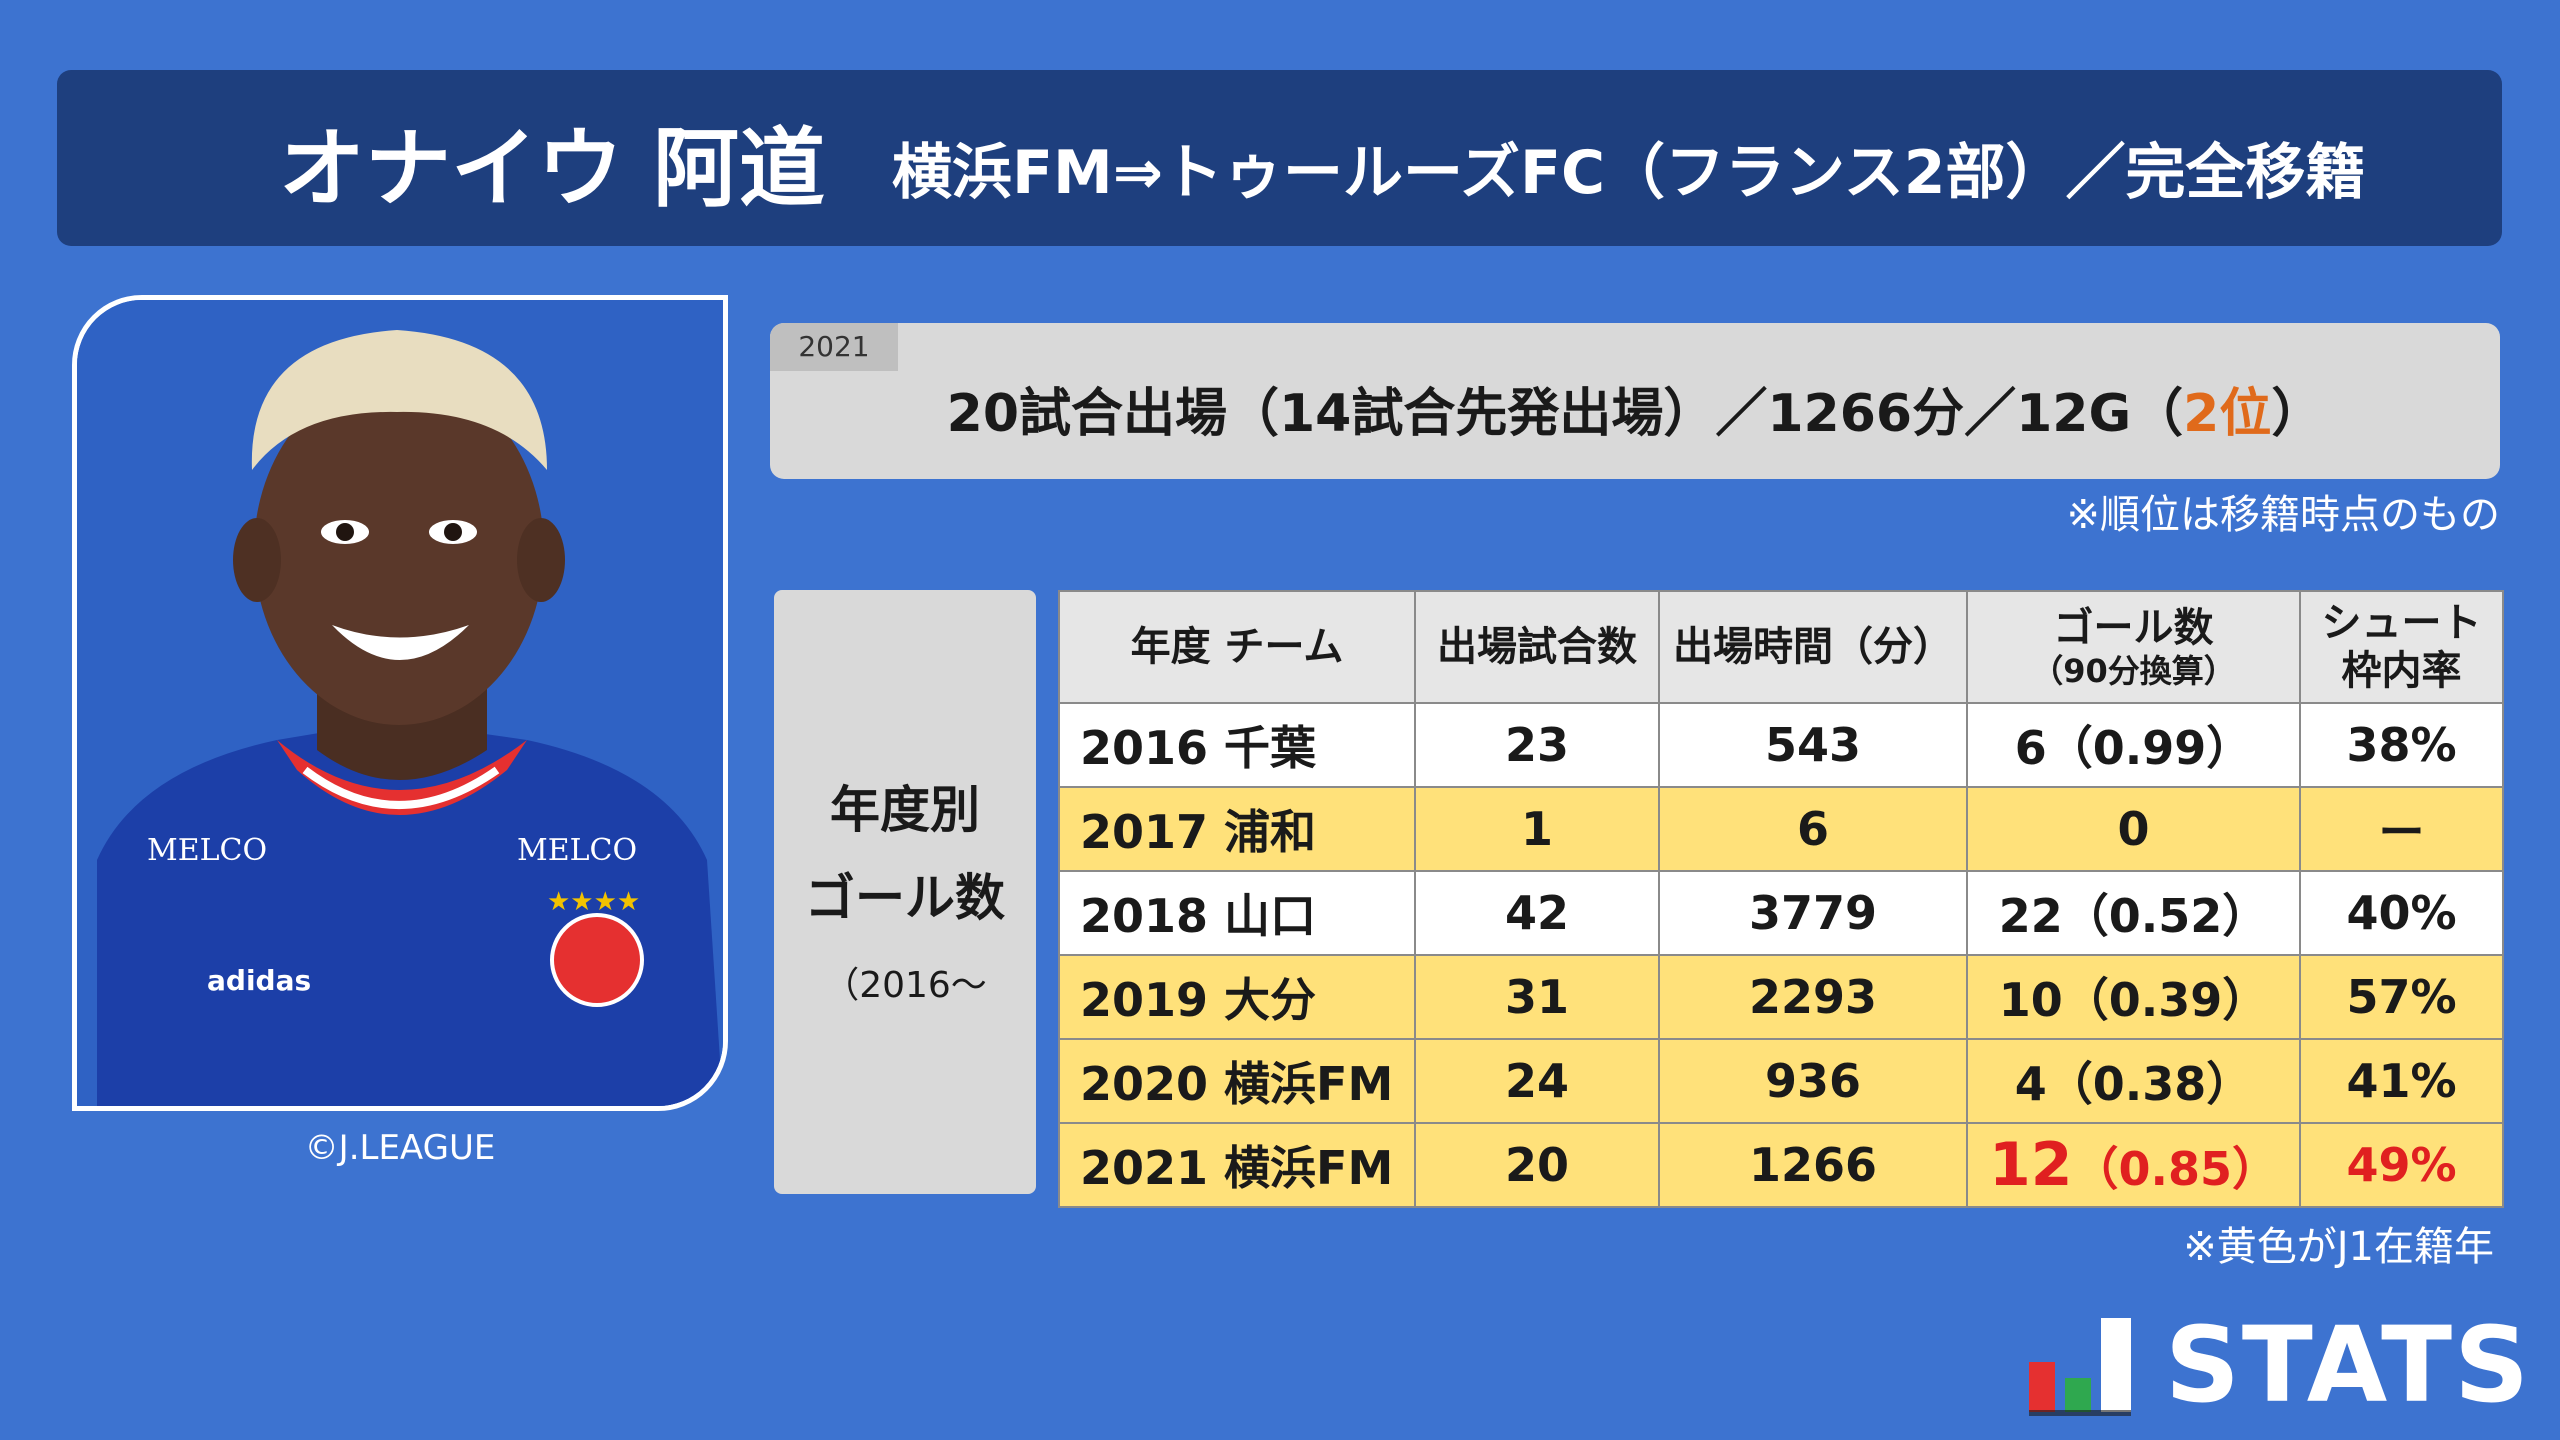  I want to click on cell-team: 2021 横浜FM, so click(1237, 1165).